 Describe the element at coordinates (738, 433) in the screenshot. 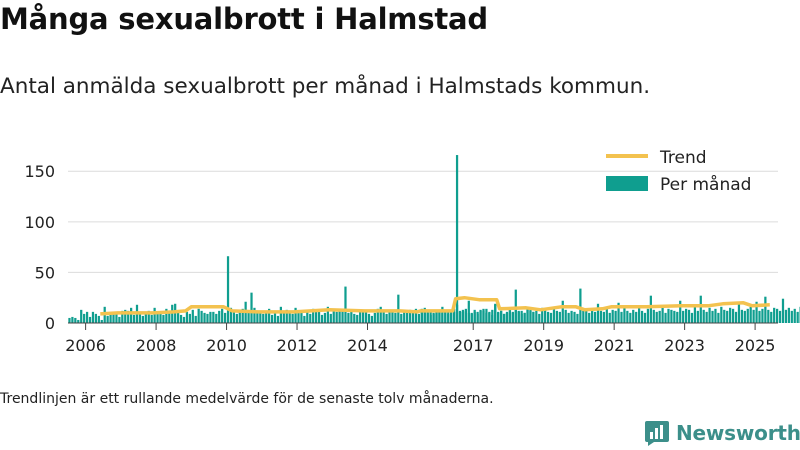

I see `brand-name: Newsworthy` at that location.